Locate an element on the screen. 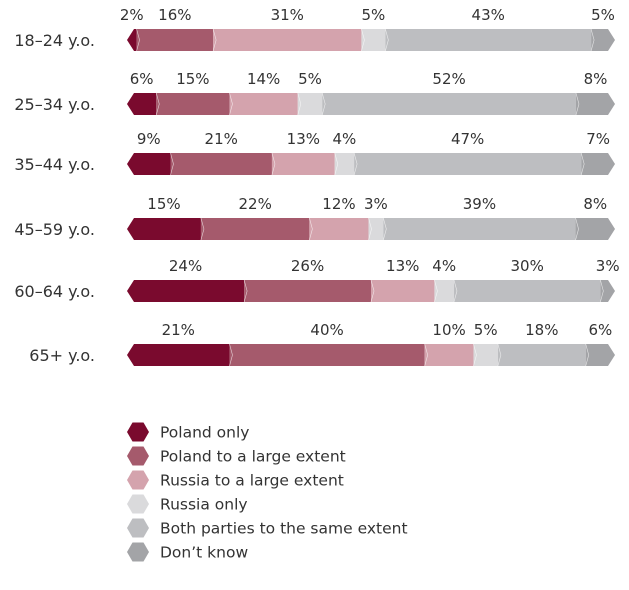 The height and width of the screenshot is (590, 629). legend-label: Russia to a large extent is located at coordinates (252, 481).